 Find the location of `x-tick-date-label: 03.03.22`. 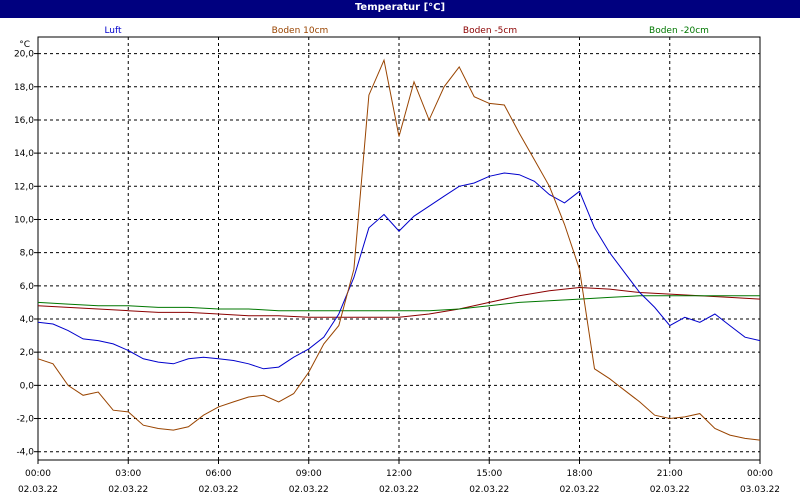

x-tick-date-label: 03.03.22 is located at coordinates (760, 490).